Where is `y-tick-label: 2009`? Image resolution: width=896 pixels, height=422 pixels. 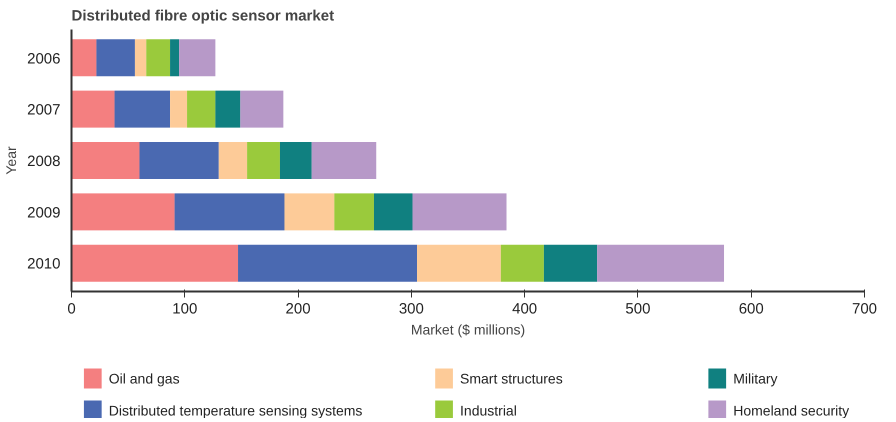 y-tick-label: 2009 is located at coordinates (44, 213).